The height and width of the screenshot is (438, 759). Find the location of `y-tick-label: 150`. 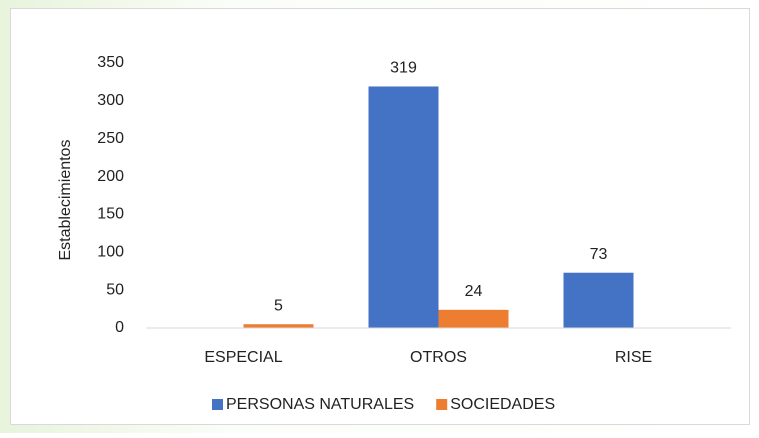

y-tick-label: 150 is located at coordinates (110, 214).